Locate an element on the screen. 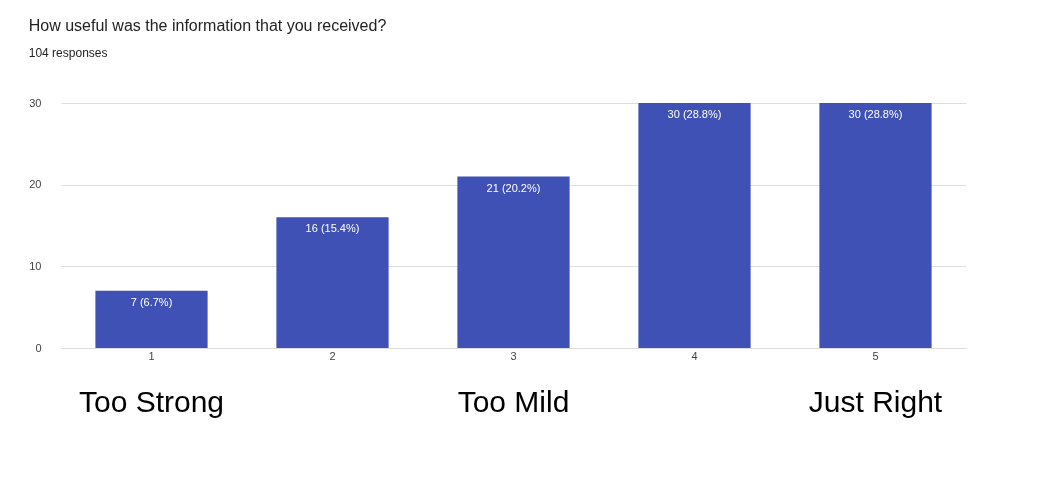  data-label: 21 (20.2%) is located at coordinates (513, 187).